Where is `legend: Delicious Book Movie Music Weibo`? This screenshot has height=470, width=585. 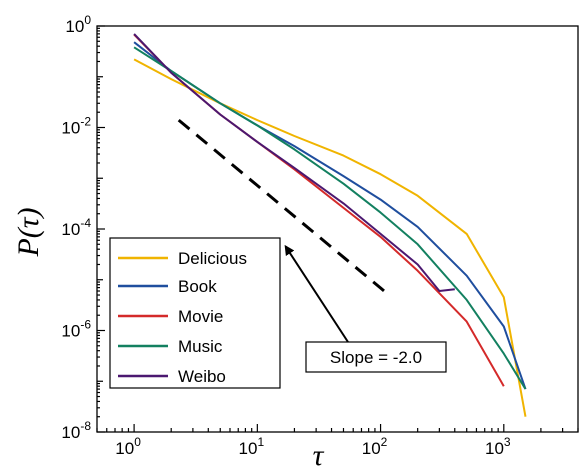 legend: Delicious Book Movie Music Weibo is located at coordinates (195, 313).